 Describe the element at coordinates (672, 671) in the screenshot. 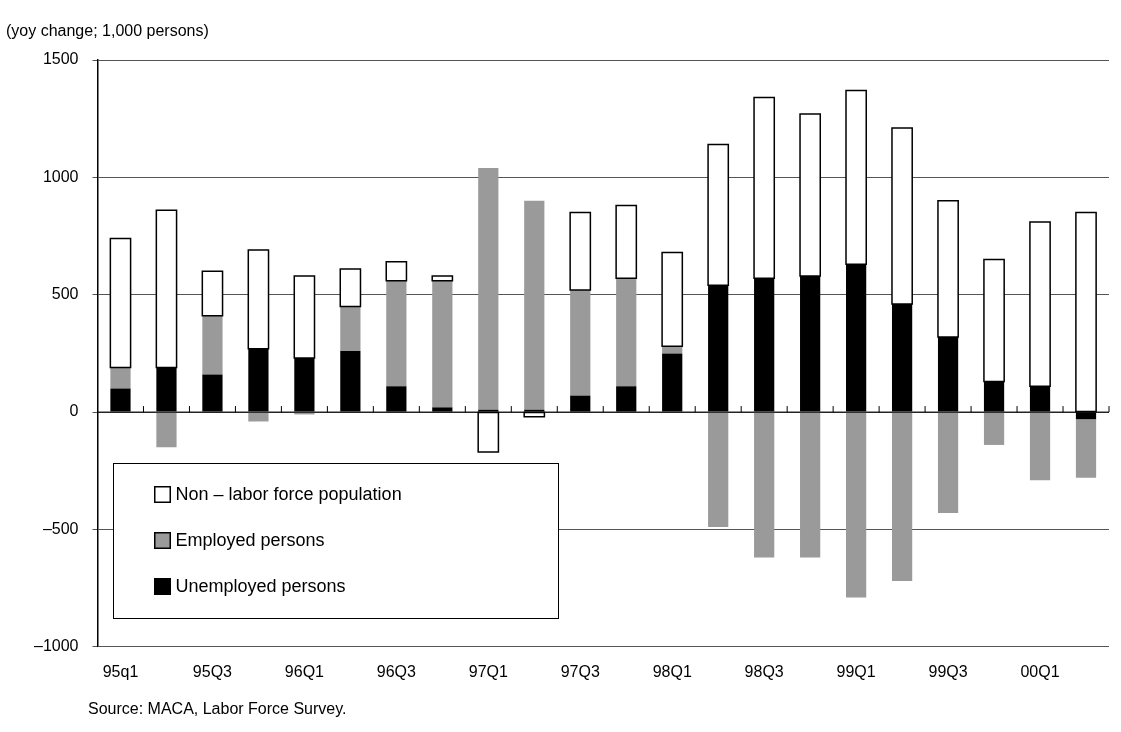

I see `x-tick-label: 98Q1` at that location.